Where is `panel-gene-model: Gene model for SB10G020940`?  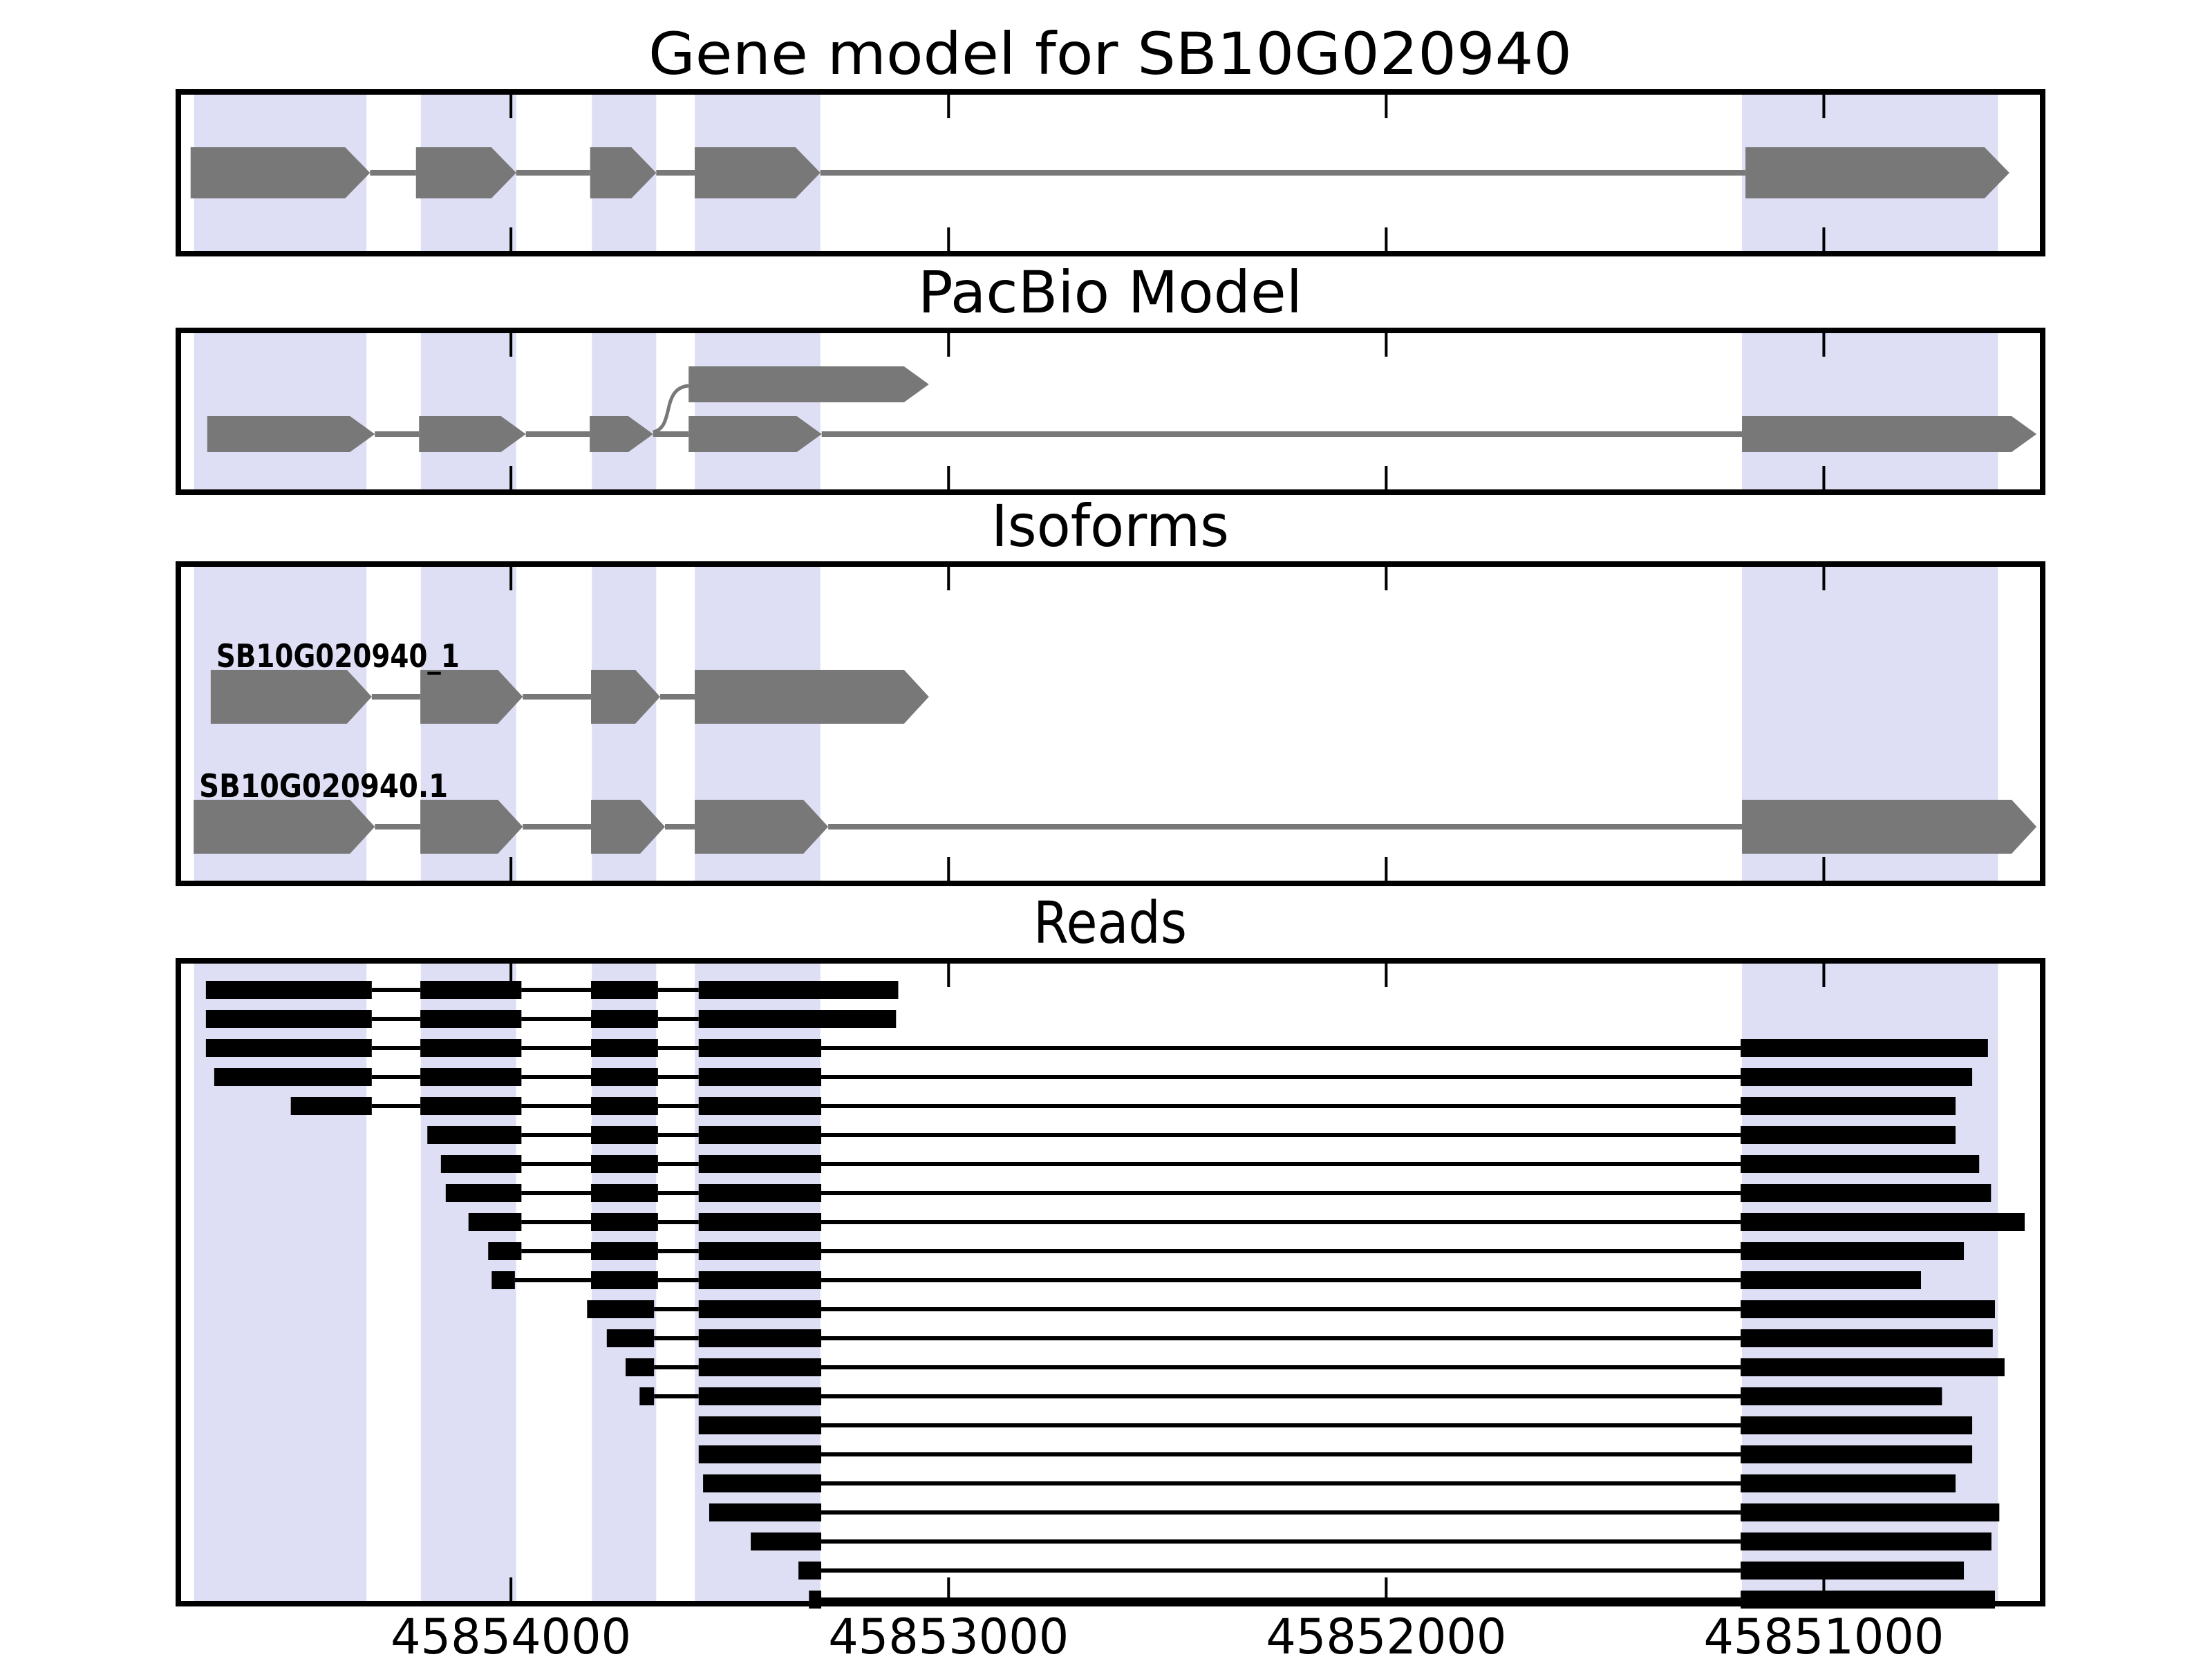
panel-gene-model: Gene model for SB10G020940 is located at coordinates (1110, 138).